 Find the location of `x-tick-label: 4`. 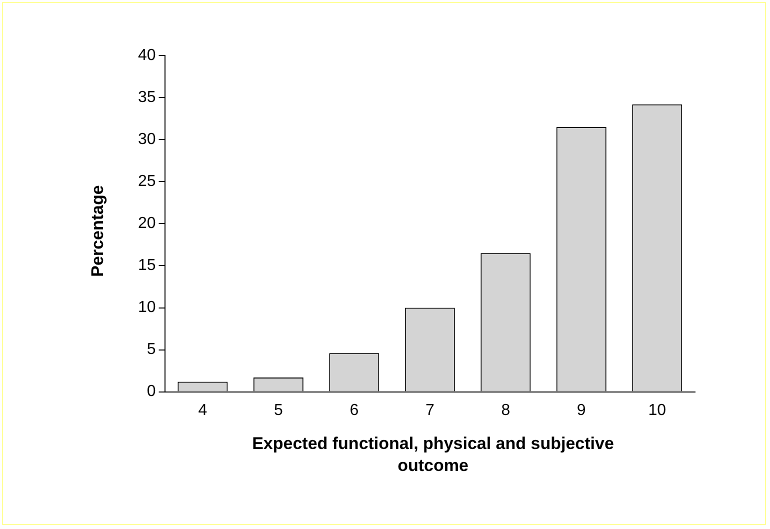

x-tick-label: 4 is located at coordinates (203, 410).